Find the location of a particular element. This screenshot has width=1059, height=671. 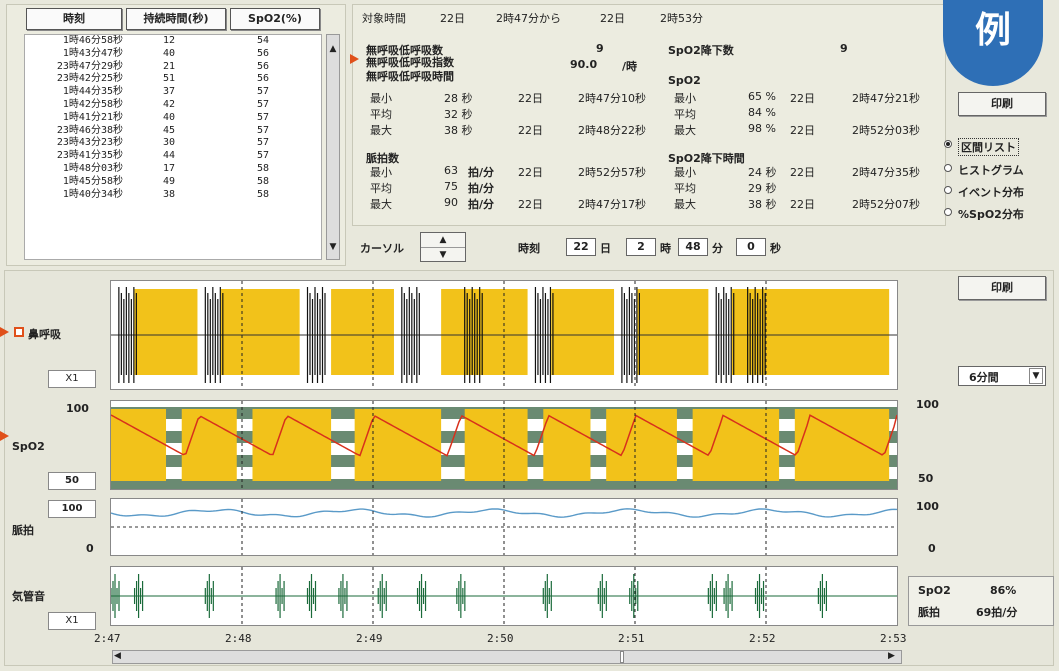

pr-avg: 75 is located at coordinates (451, 186).